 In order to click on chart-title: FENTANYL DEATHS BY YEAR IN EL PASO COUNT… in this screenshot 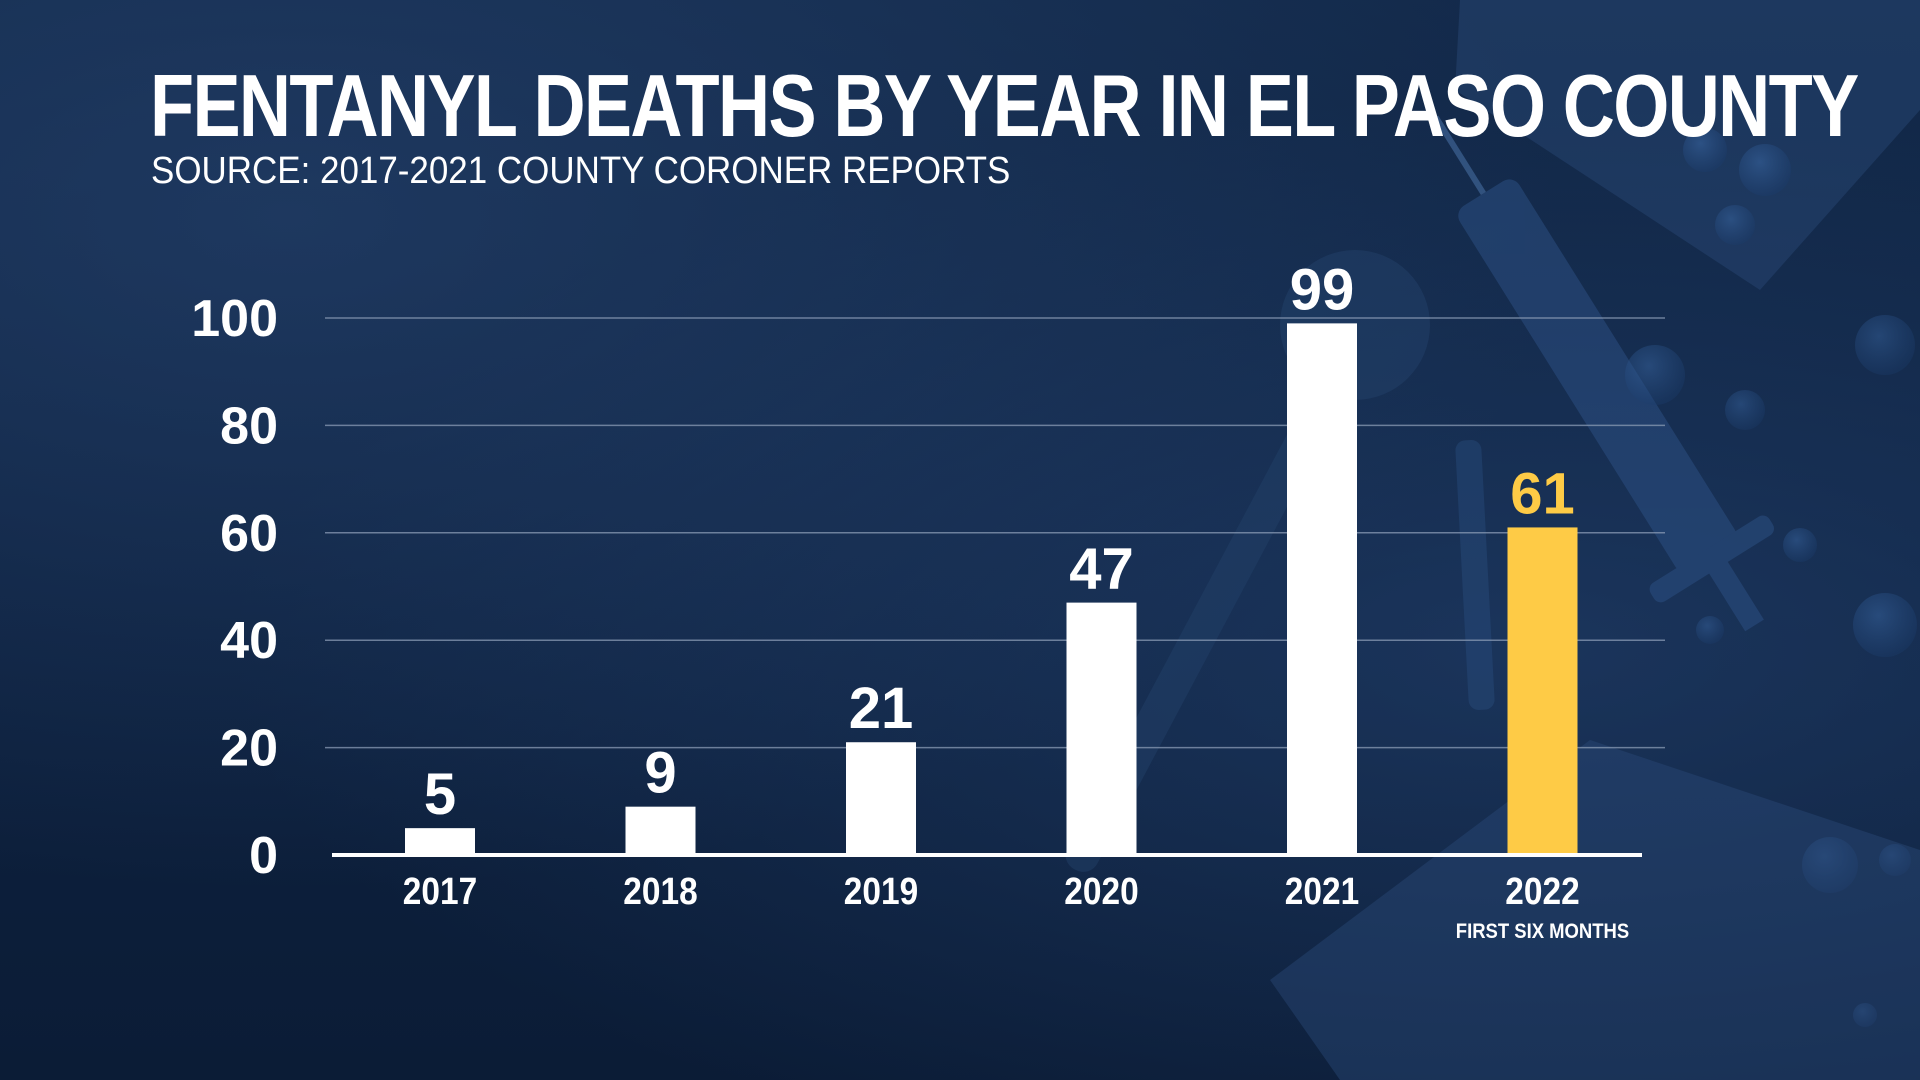, I will do `click(1004, 105)`.